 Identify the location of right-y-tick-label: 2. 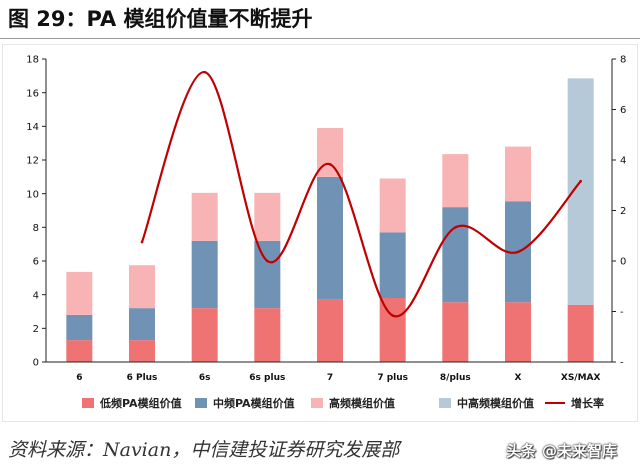
(623, 211).